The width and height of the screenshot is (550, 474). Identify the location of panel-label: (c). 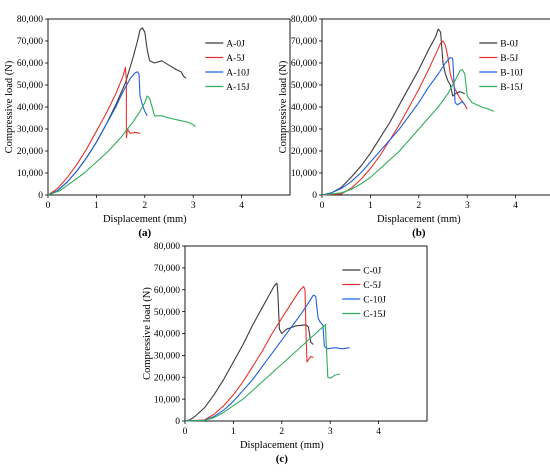
(282, 459).